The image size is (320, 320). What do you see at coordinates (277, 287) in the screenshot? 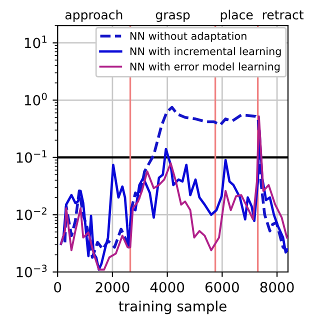
I see `x-tick-label: 8000` at bounding box center [277, 287].